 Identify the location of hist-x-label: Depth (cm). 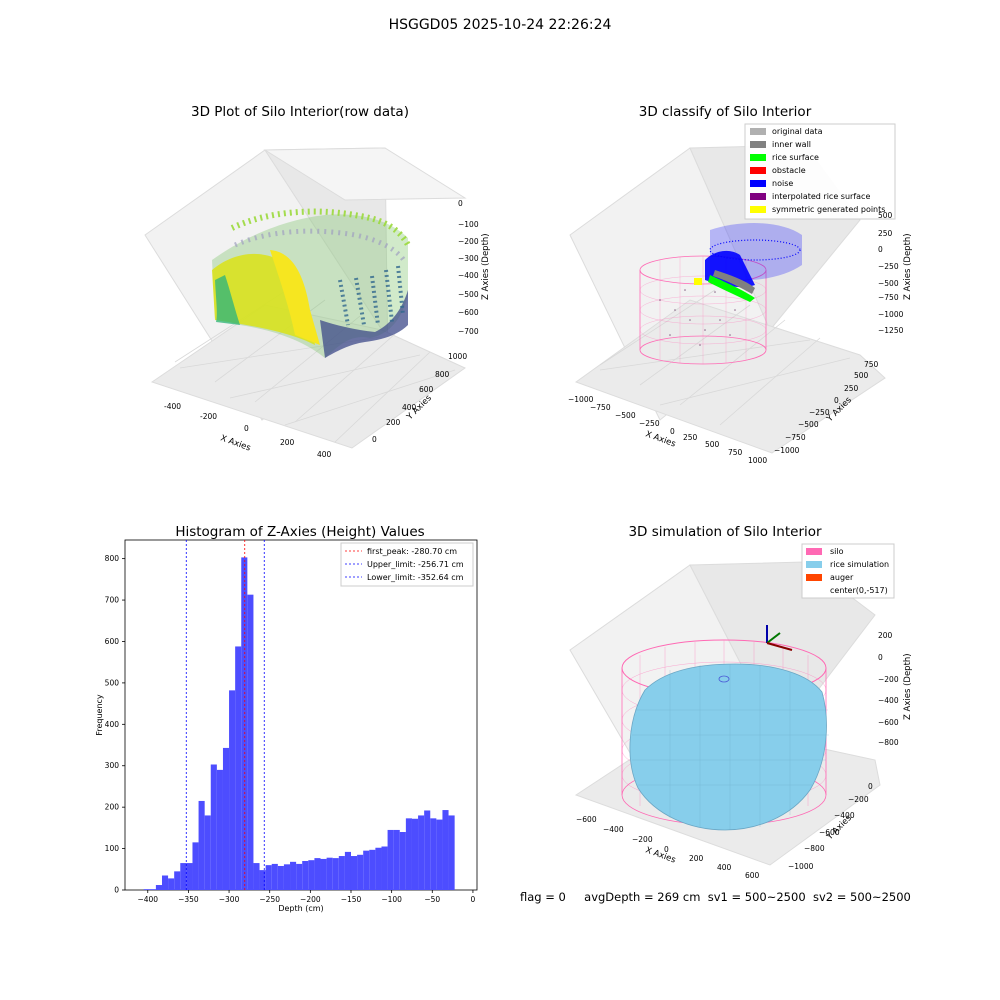
(300, 908).